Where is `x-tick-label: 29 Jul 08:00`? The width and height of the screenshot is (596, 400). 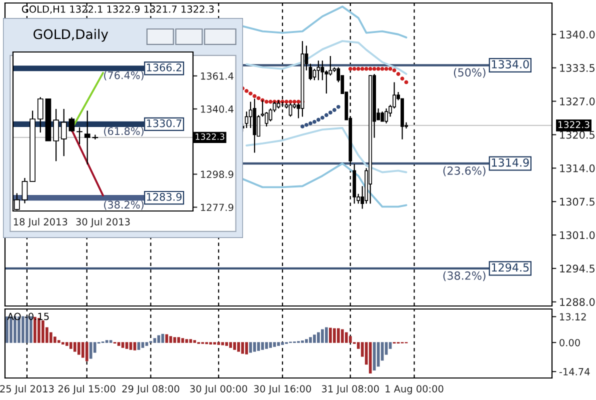
x-tick-label: 29 Jul 08:00 is located at coordinates (151, 389).